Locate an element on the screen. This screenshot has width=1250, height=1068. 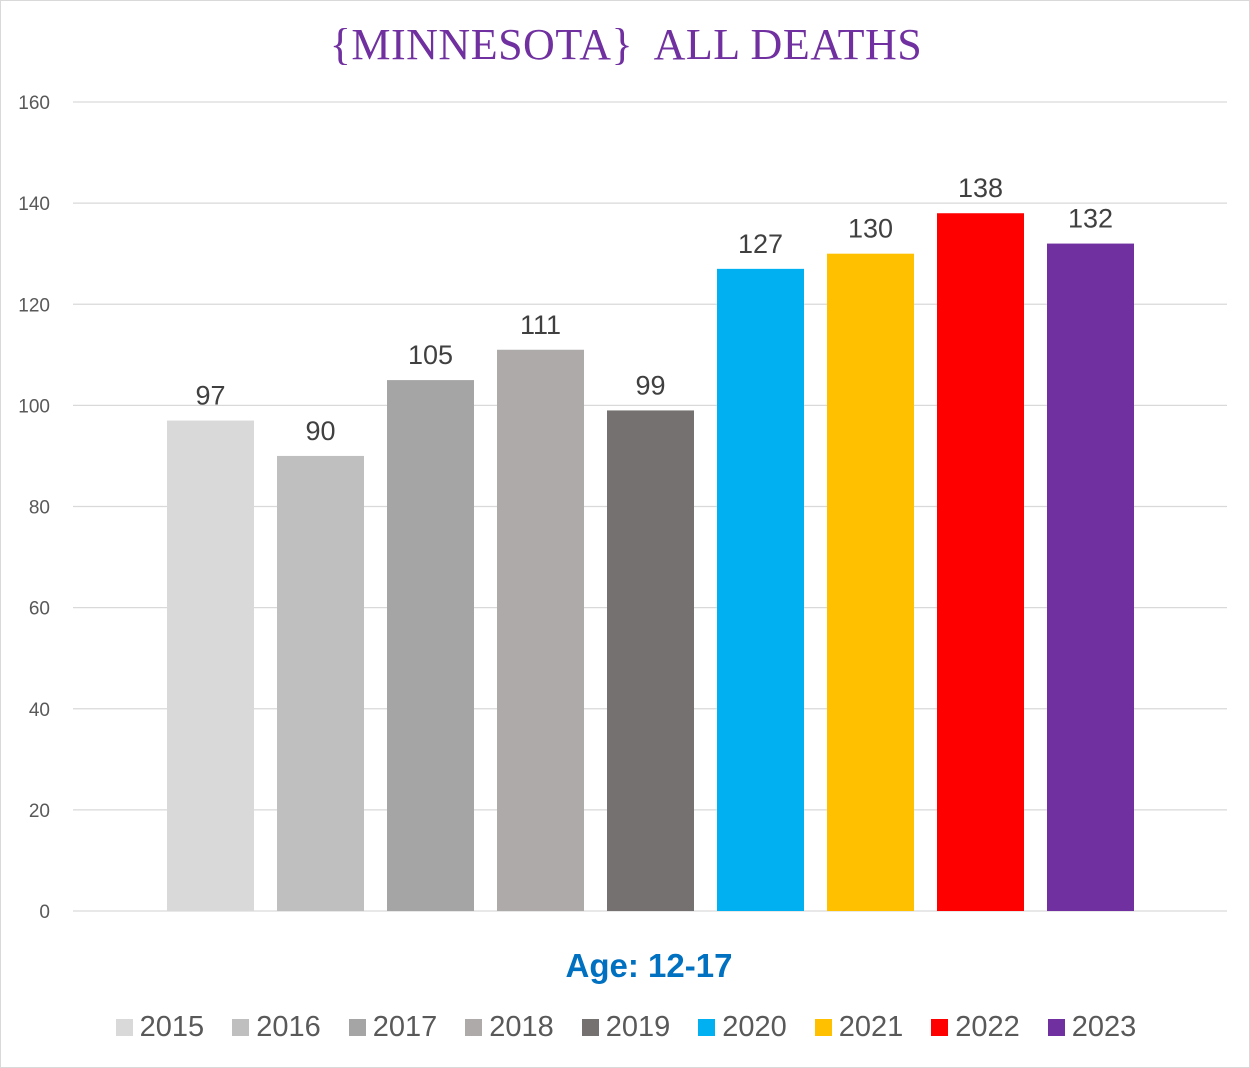
y-tick-label: 160 is located at coordinates (34, 103).